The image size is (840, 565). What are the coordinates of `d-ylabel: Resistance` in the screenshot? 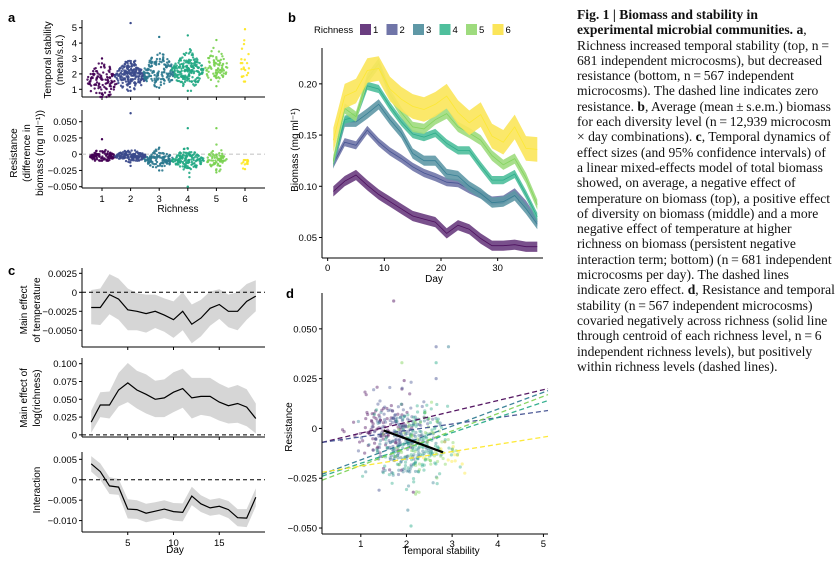 It's located at (289, 427).